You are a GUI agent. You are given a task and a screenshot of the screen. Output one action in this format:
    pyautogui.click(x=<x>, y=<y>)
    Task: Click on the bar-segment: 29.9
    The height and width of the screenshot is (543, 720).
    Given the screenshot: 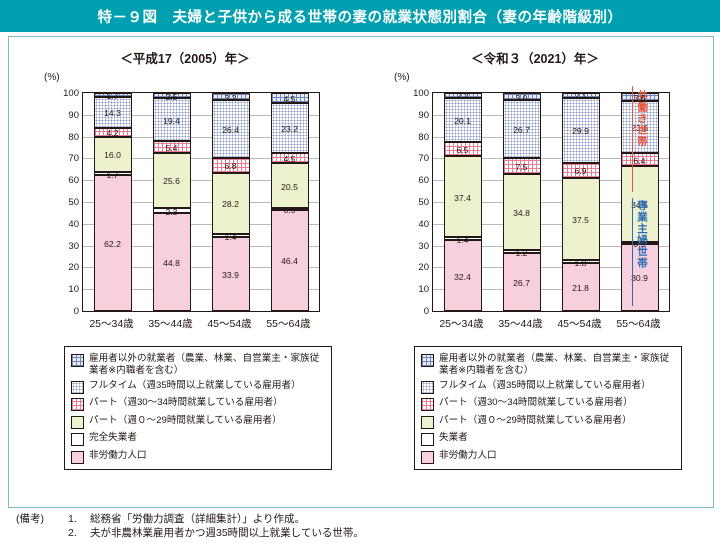 What is the action you would take?
    pyautogui.click(x=580, y=130)
    